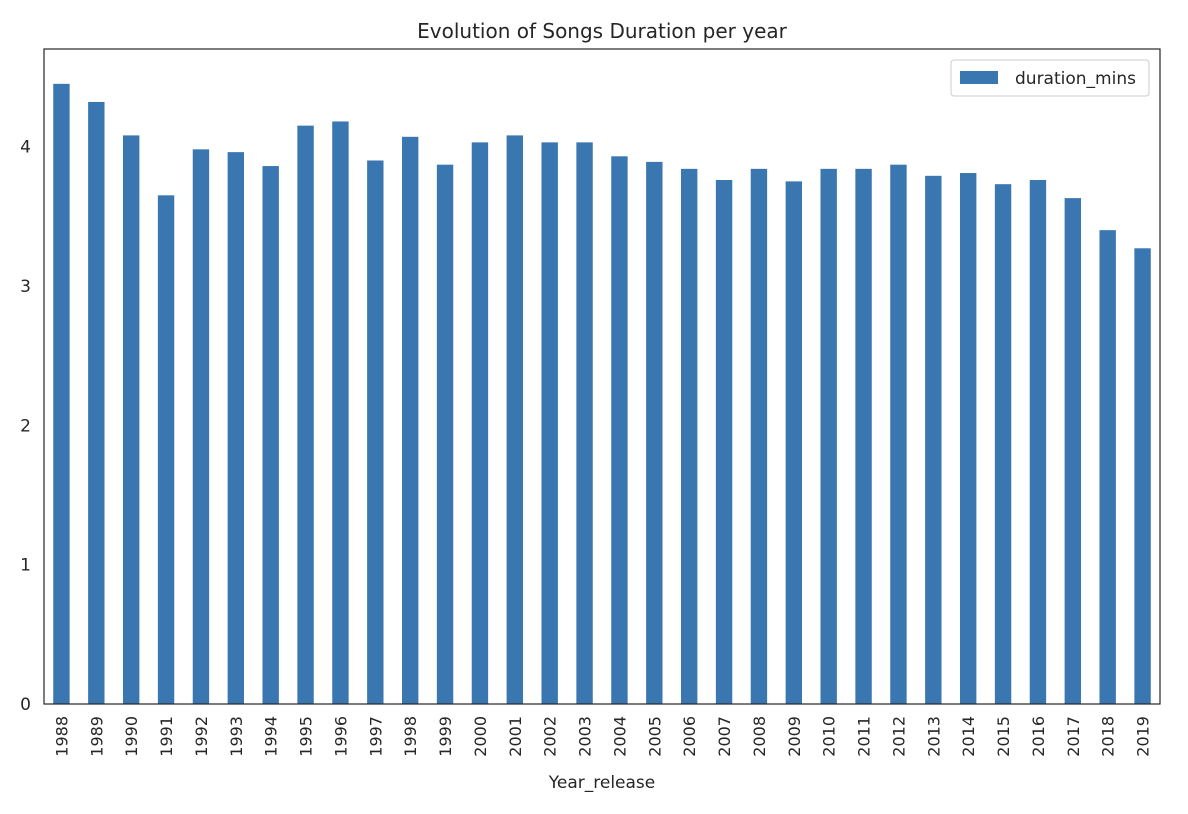  Describe the element at coordinates (828, 436) in the screenshot. I see `bar-2010` at that location.